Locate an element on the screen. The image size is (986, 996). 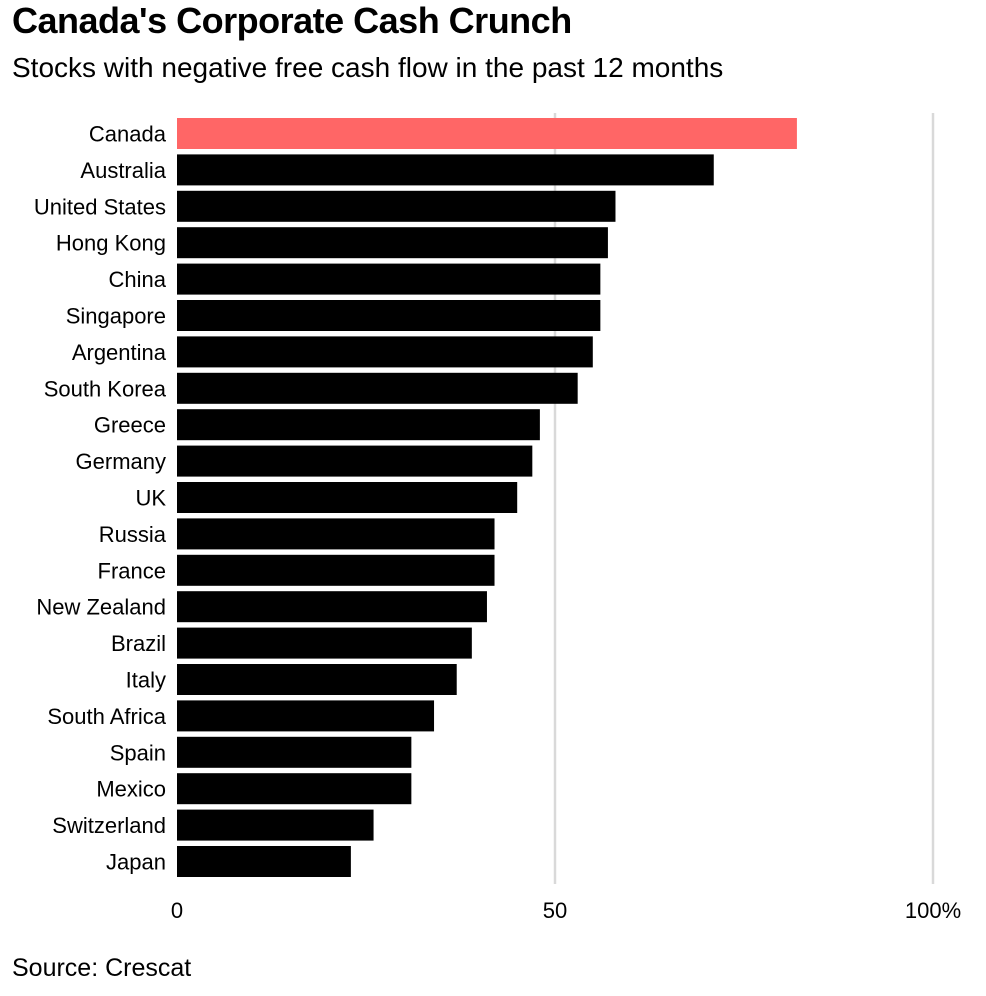
category-label-mexico: Mexico is located at coordinates (131, 789).